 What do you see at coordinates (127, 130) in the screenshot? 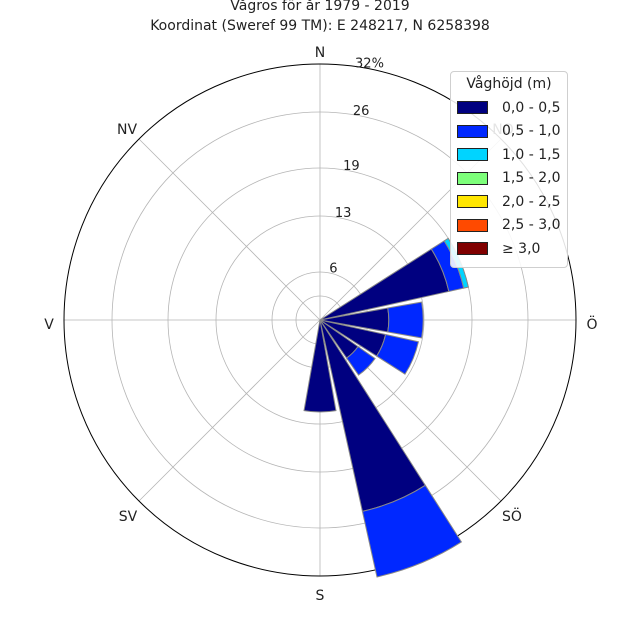
I see `direction-label-nv: NV` at bounding box center [127, 130].